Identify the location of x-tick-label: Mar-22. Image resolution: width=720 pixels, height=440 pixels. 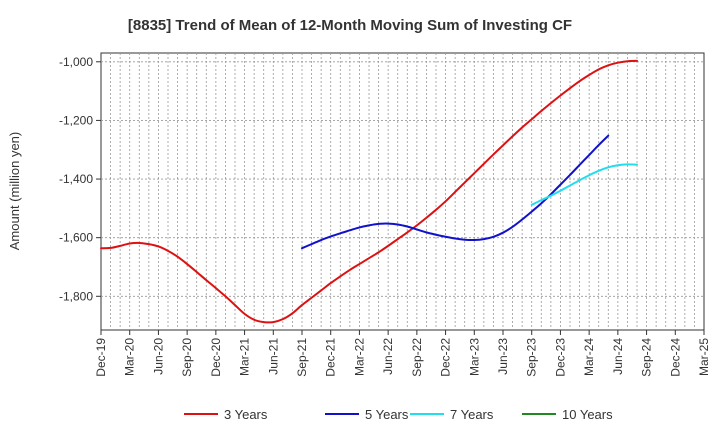
(359, 357).